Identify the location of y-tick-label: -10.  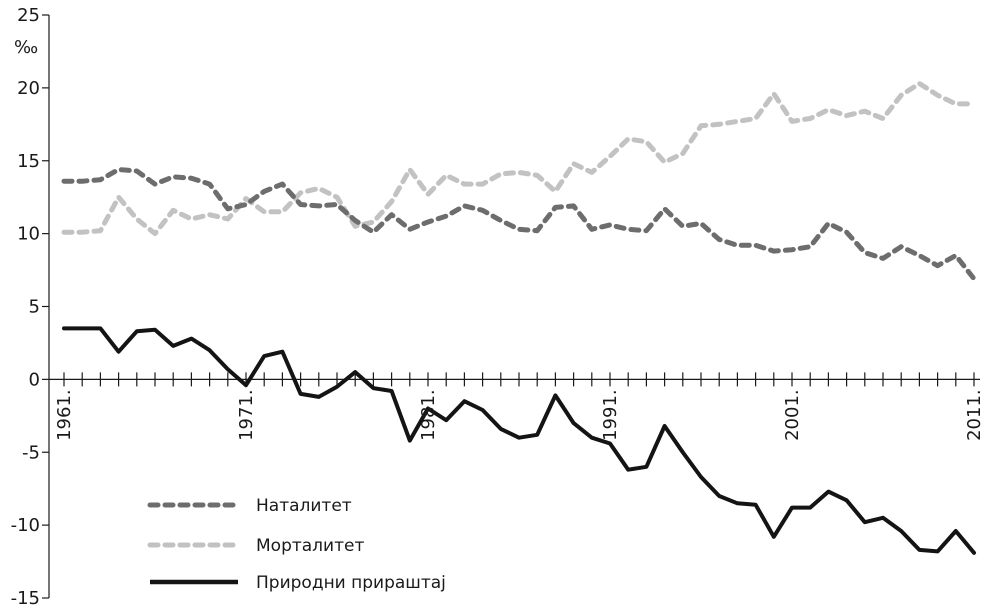
(25, 525).